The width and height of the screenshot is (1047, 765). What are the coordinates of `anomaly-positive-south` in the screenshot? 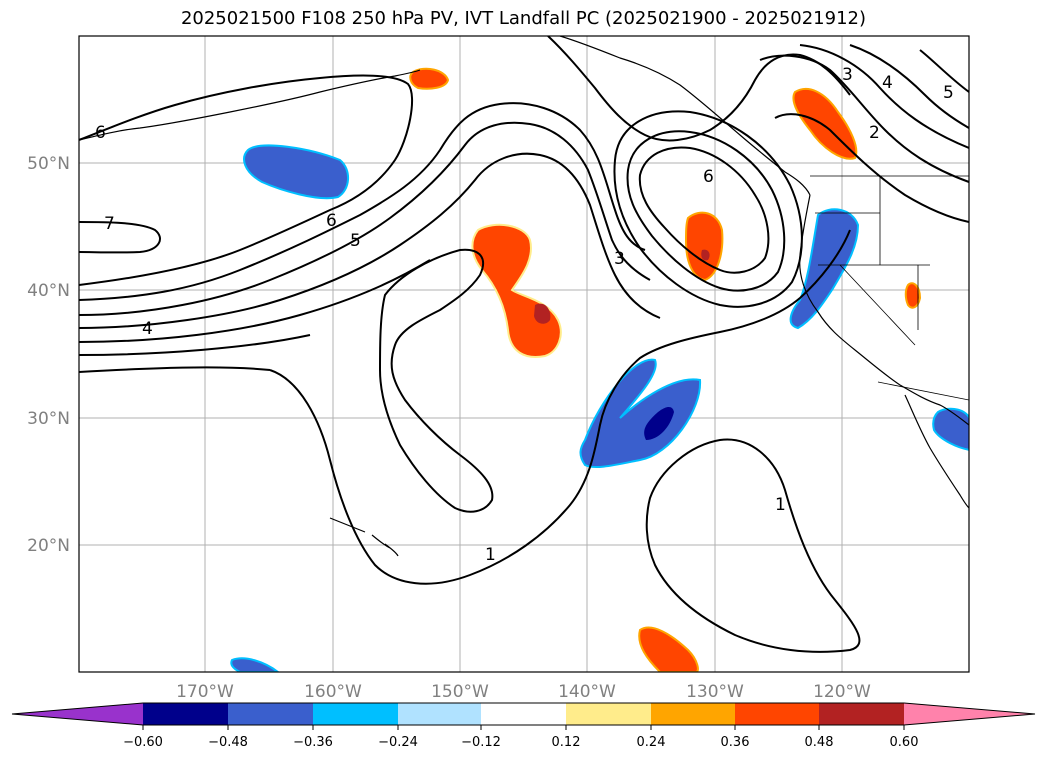 It's located at (668, 649).